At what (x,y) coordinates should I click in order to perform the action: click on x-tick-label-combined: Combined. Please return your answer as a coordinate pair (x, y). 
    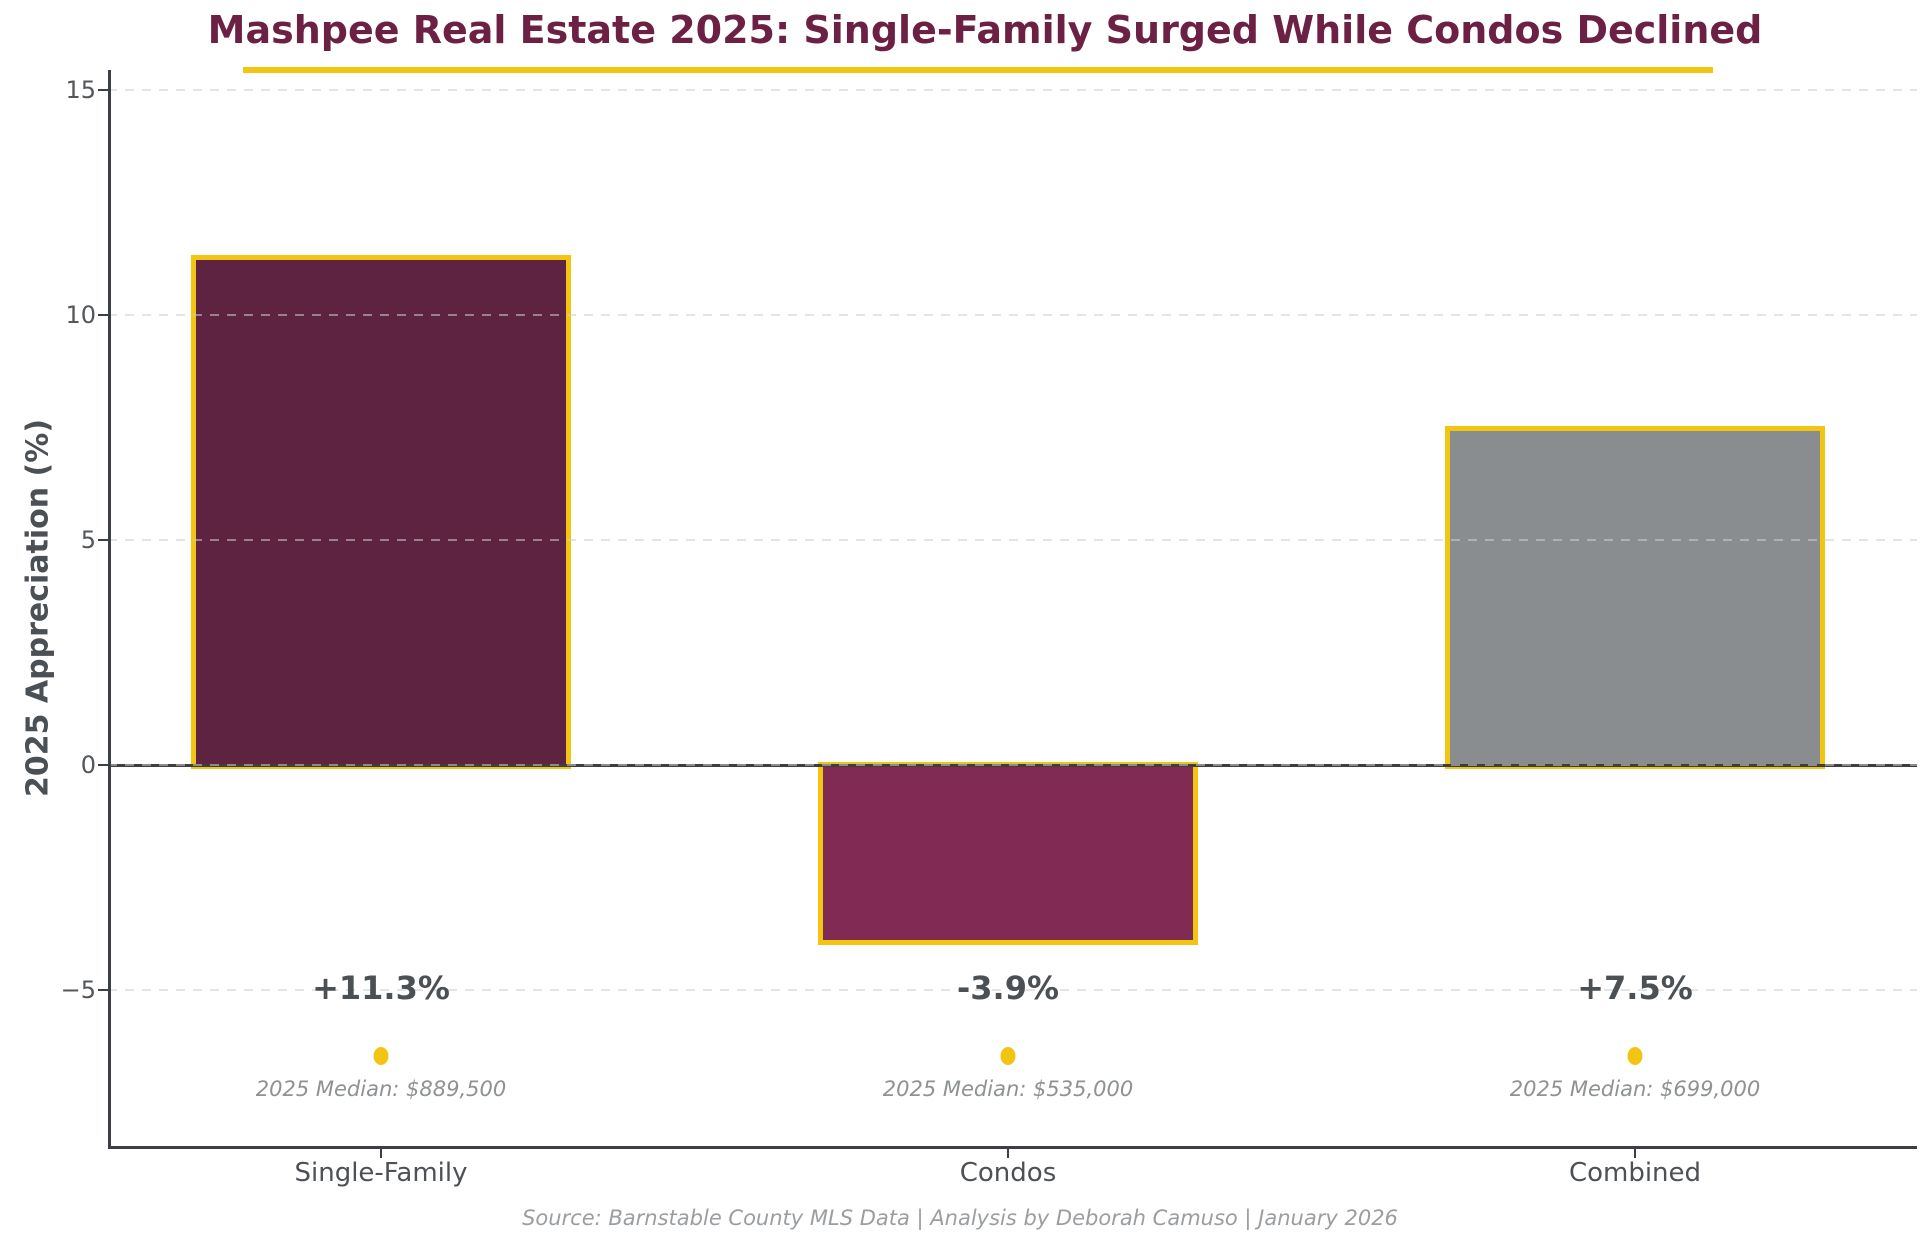
    Looking at the image, I should click on (1635, 1173).